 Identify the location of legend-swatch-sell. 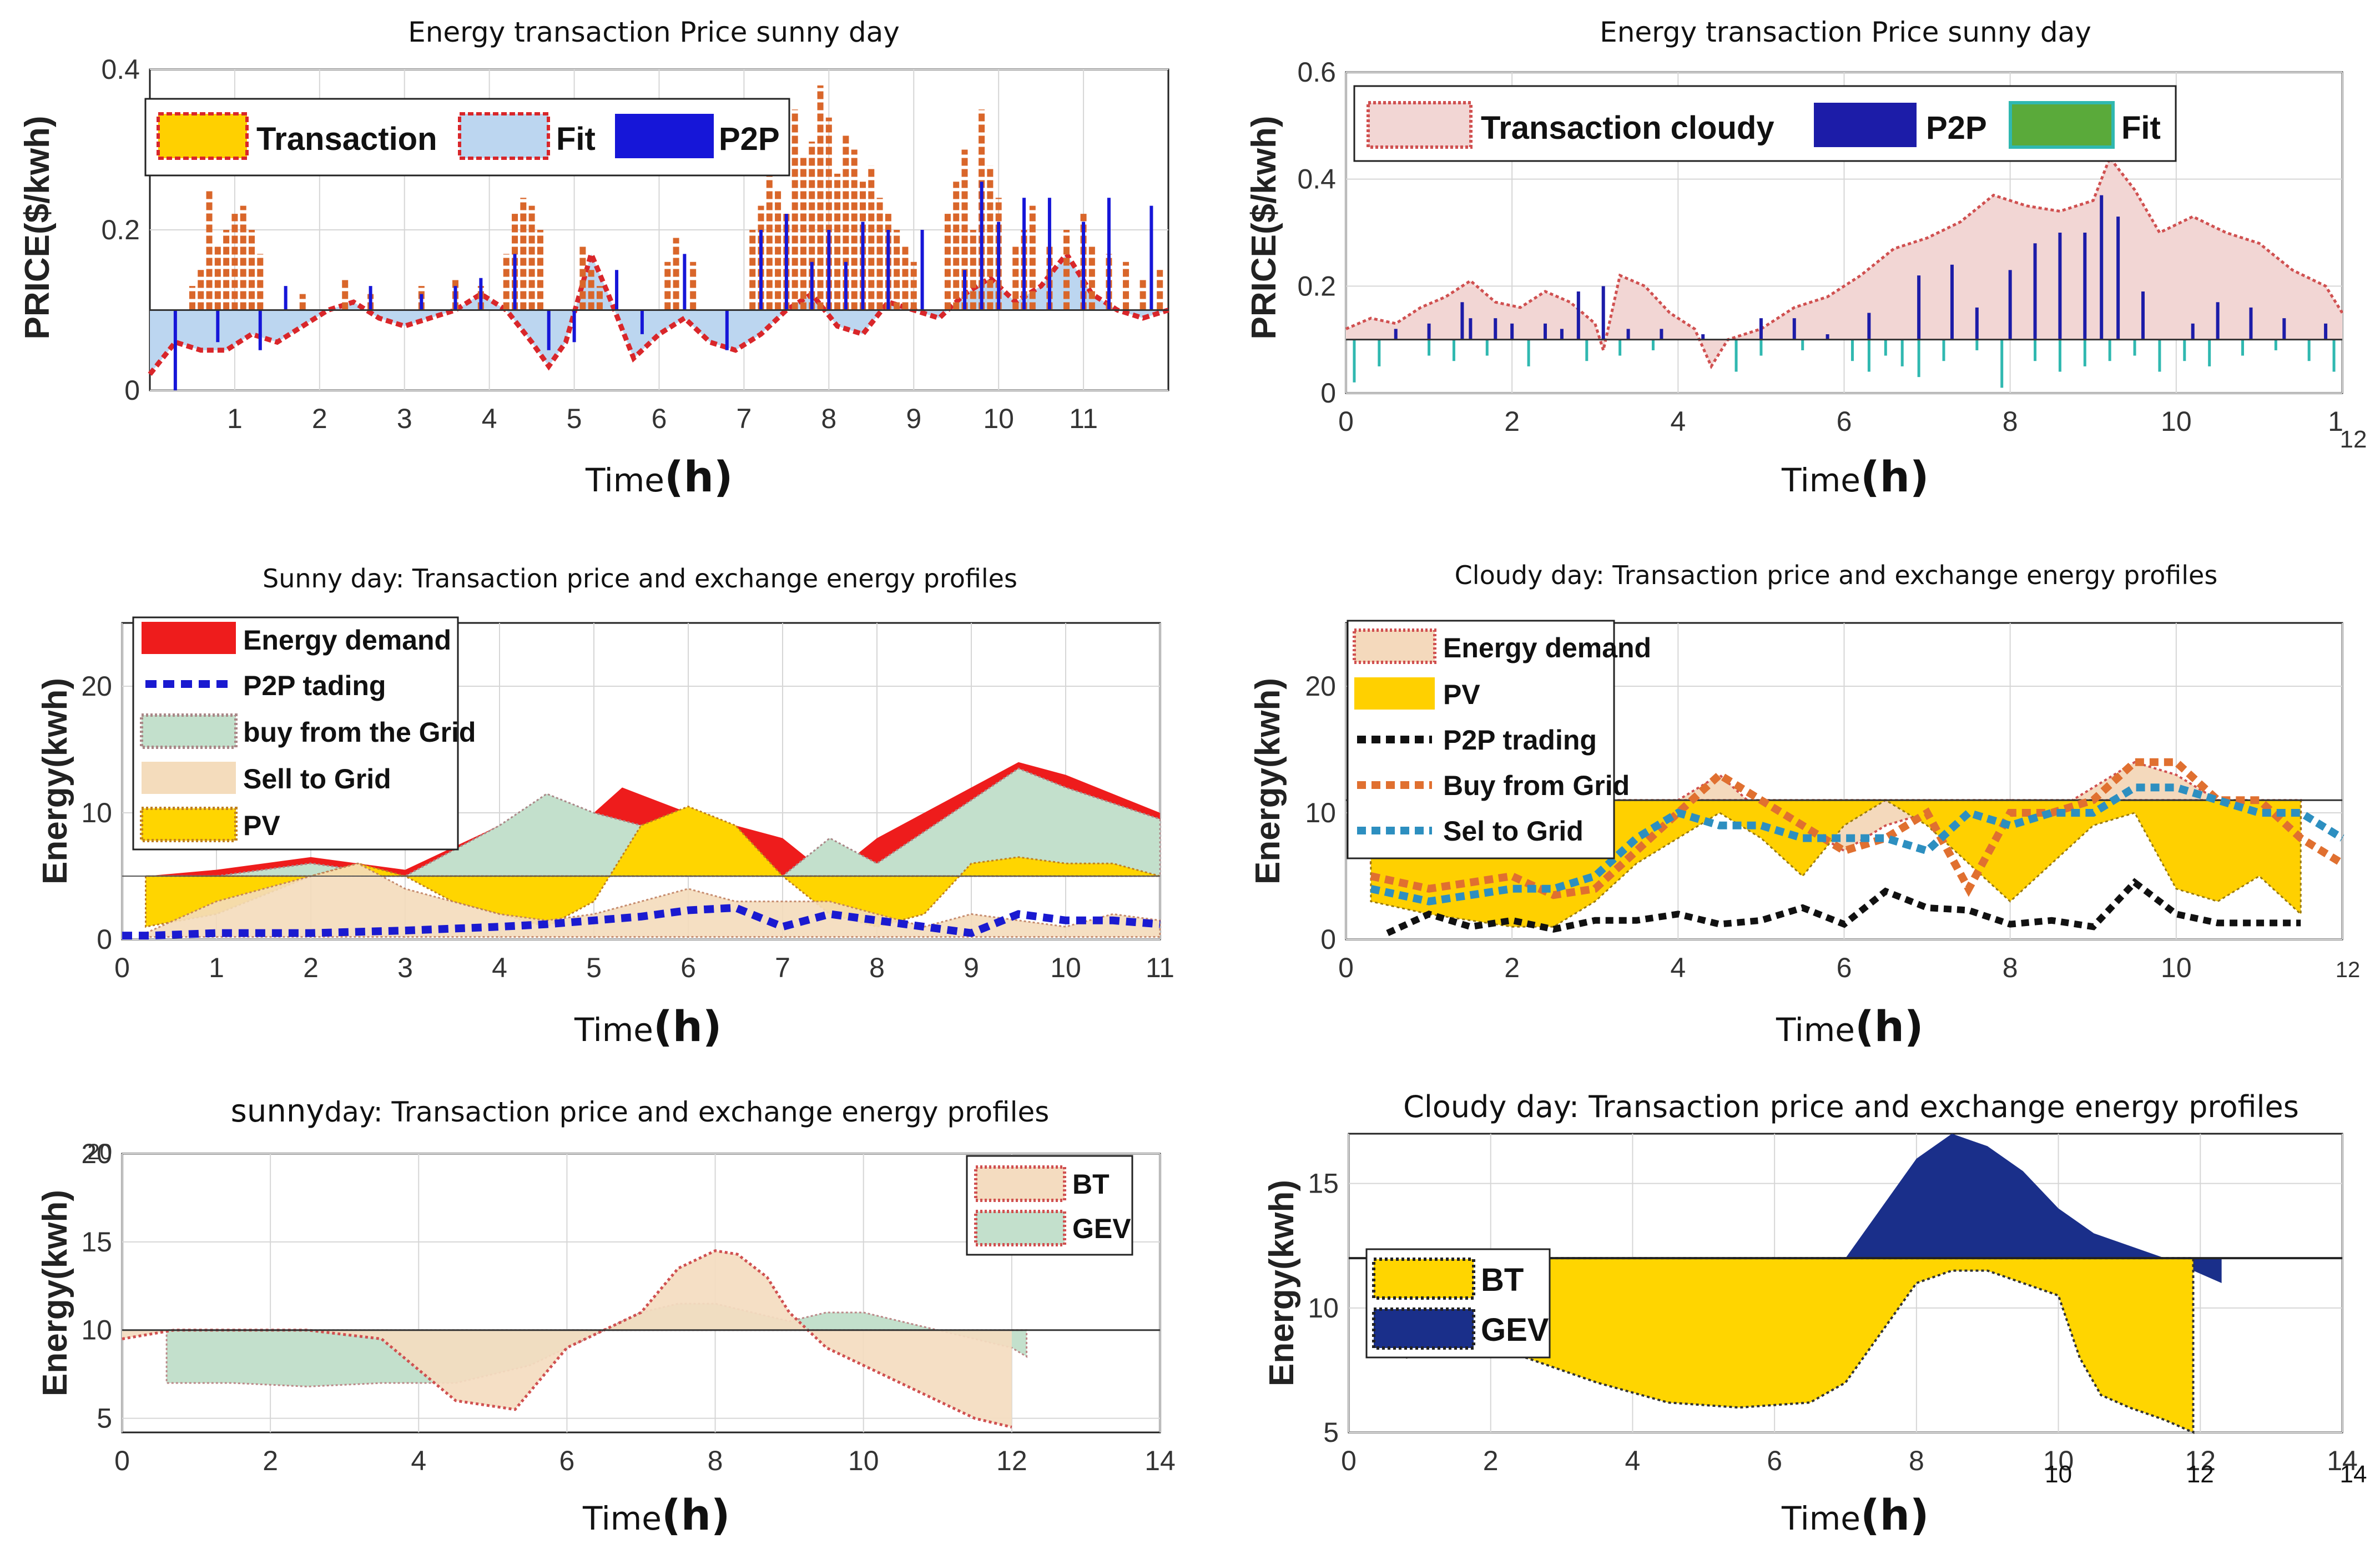
(189, 778).